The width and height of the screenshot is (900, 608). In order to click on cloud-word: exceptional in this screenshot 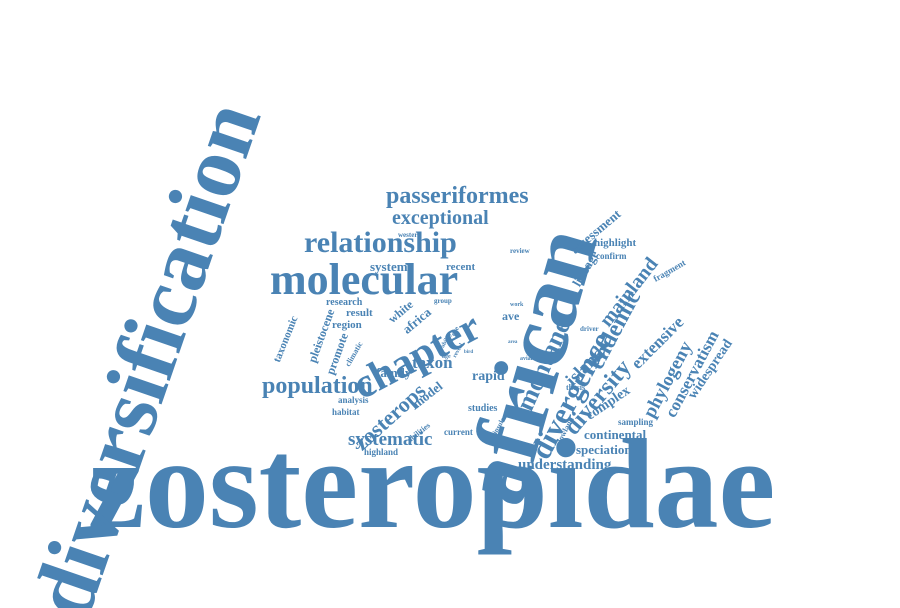, I will do `click(440, 218)`.